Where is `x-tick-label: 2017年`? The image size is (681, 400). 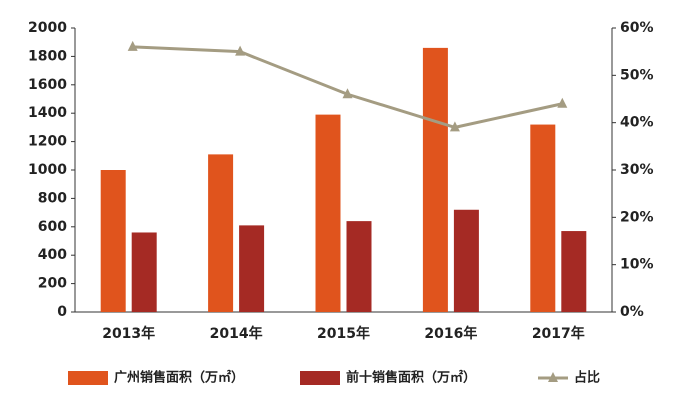
x-tick-label: 2017年 is located at coordinates (558, 333).